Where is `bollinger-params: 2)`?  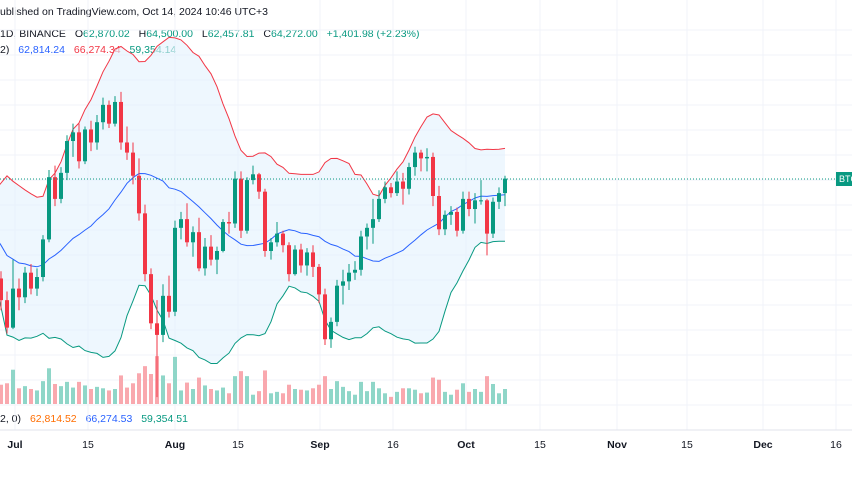
bollinger-params: 2) is located at coordinates (5, 50).